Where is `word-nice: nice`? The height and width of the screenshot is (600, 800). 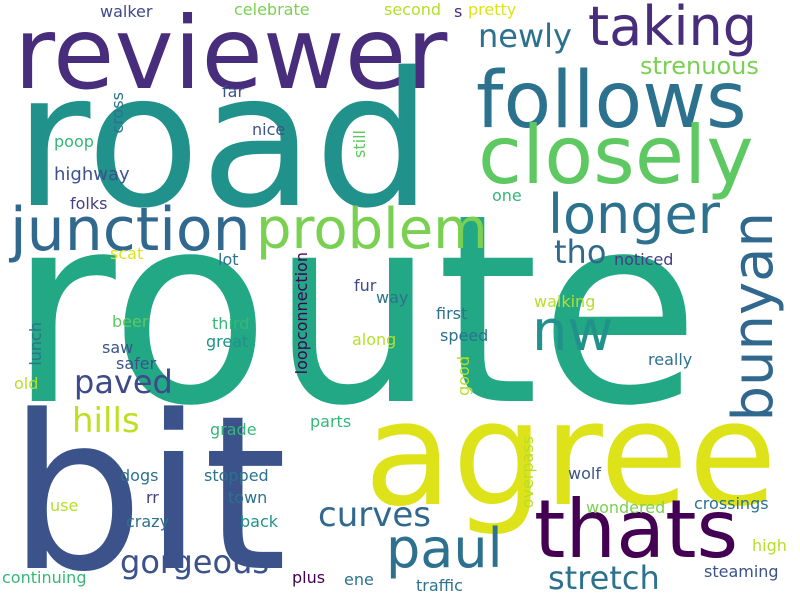 word-nice: nice is located at coordinates (269, 129).